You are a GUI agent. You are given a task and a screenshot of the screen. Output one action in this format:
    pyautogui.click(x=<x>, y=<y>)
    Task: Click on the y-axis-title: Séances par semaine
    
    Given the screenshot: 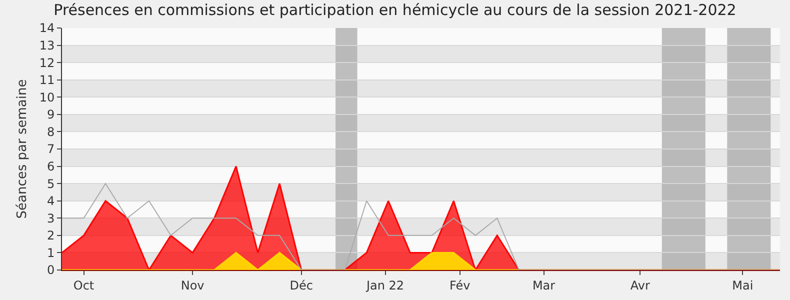 What is the action you would take?
    pyautogui.click(x=22, y=149)
    